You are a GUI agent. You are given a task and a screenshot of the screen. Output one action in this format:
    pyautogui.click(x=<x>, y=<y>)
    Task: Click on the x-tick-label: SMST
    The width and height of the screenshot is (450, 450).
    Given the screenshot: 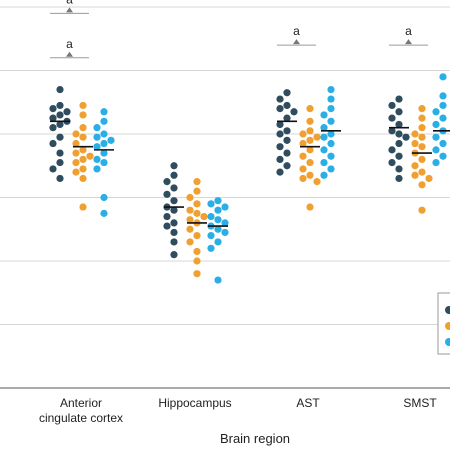 What is the action you would take?
    pyautogui.click(x=420, y=403)
    